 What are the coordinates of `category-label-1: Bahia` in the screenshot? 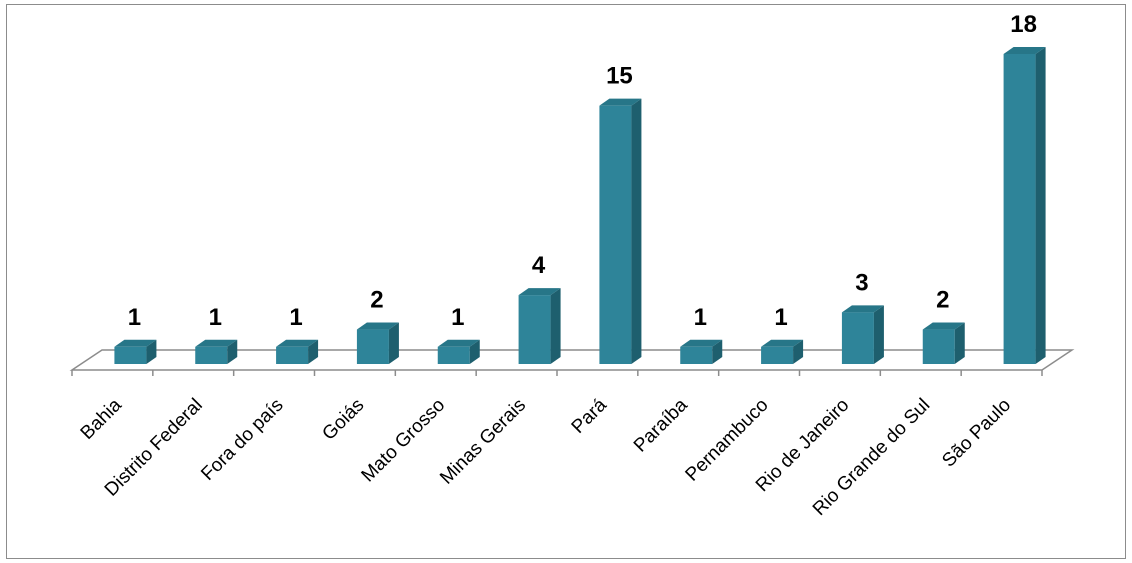 It's located at (102, 419).